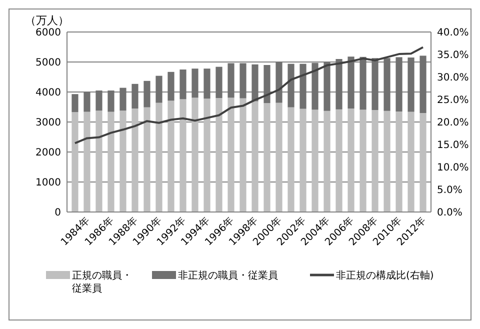 The width and height of the screenshot is (480, 329). I want to click on y2-tick-label: 40.0%, so click(453, 33).